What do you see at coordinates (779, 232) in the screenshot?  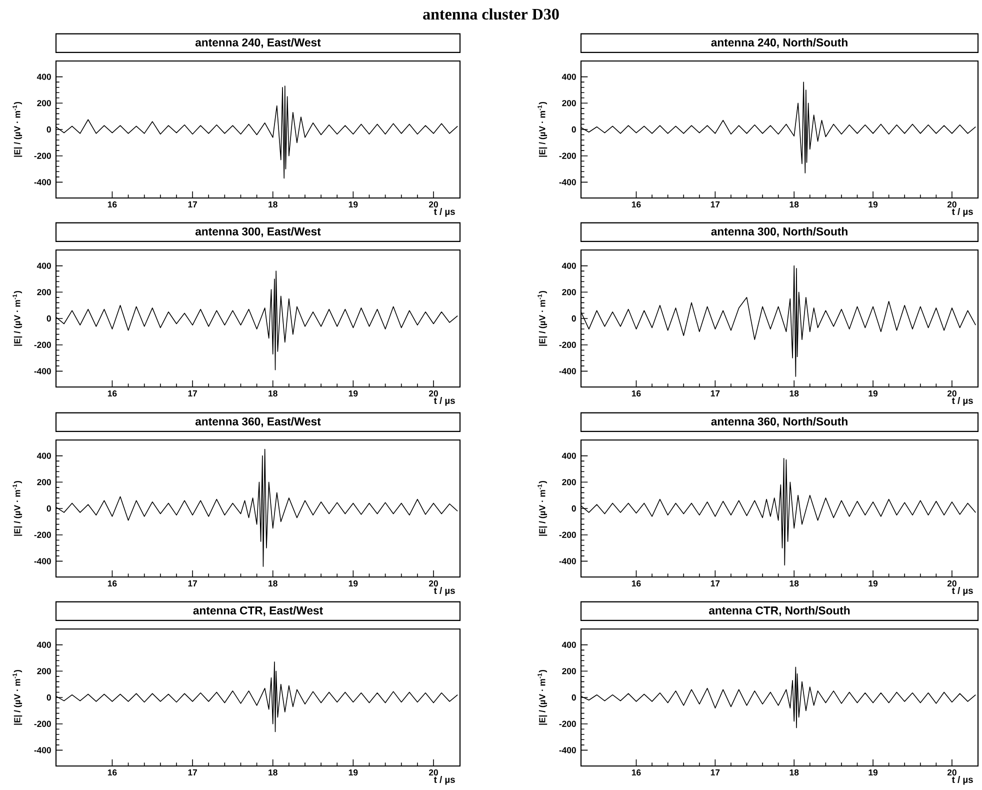 I see `chart-title: antenna 300, North/South` at bounding box center [779, 232].